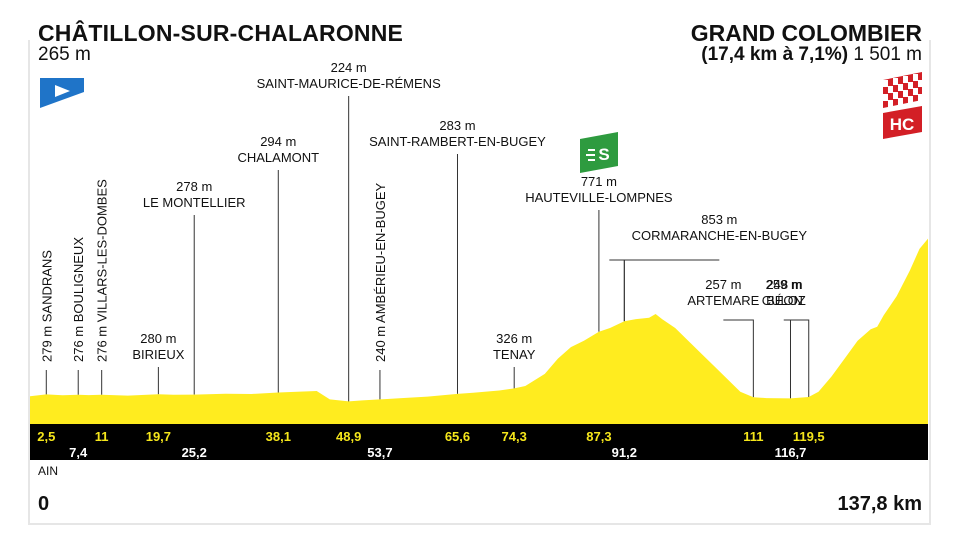 The height and width of the screenshot is (540, 960). What do you see at coordinates (64, 54) in the screenshot?
I see `start-altitude: 265 m` at bounding box center [64, 54].